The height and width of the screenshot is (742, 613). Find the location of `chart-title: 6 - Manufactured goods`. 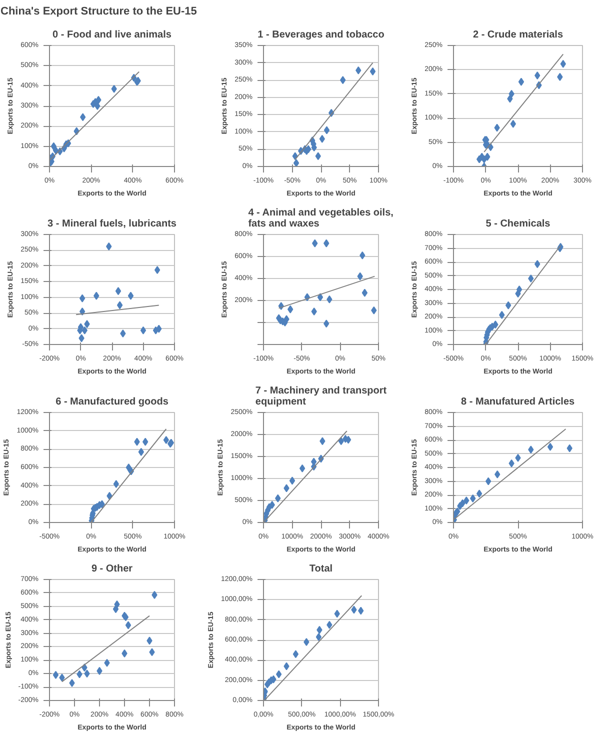

chart-title: 6 - Manufactured goods is located at coordinates (112, 402).